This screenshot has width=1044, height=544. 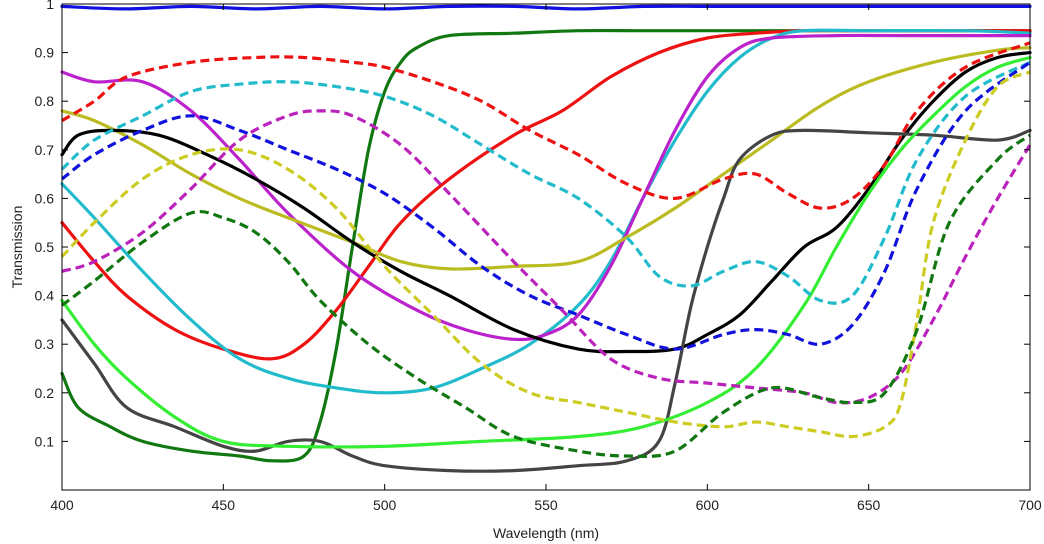 What do you see at coordinates (45, 53) in the screenshot?
I see `y-tick-label-0.9: 0.9` at bounding box center [45, 53].